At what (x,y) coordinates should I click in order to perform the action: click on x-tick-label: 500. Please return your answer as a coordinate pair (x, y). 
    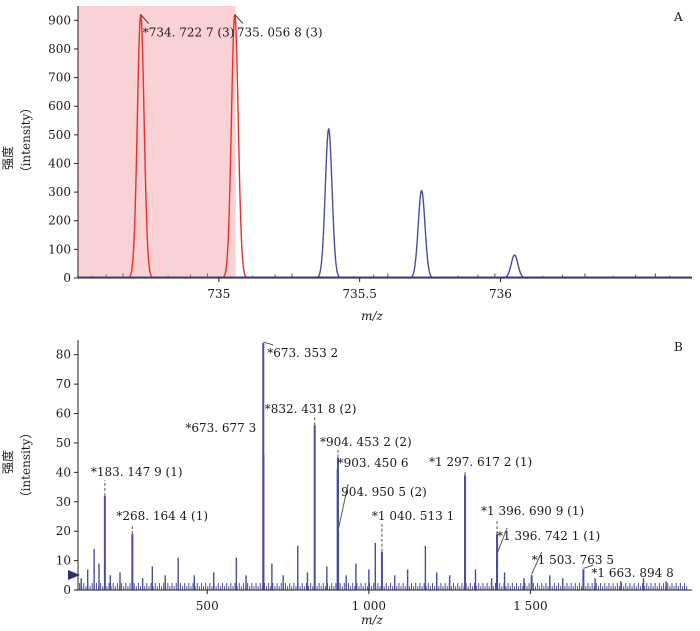
    Looking at the image, I should click on (207, 606).